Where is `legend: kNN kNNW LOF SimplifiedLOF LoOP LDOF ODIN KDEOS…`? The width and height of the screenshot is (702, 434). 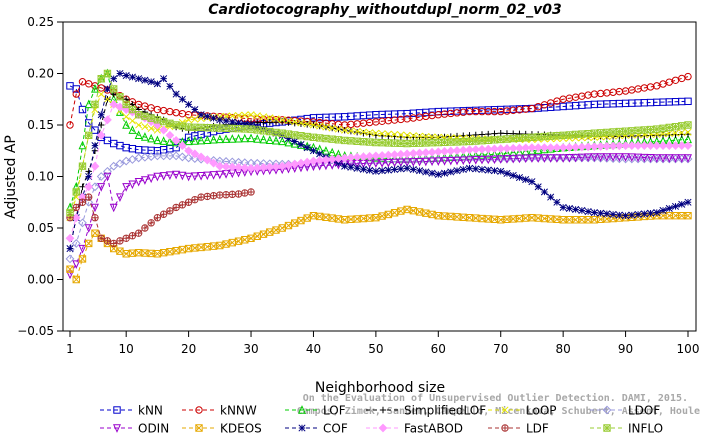 legend: kNN kNNW LOF SimplifiedLOF LoOP LDOF ODIN KDEOS… is located at coordinates (381, 419).